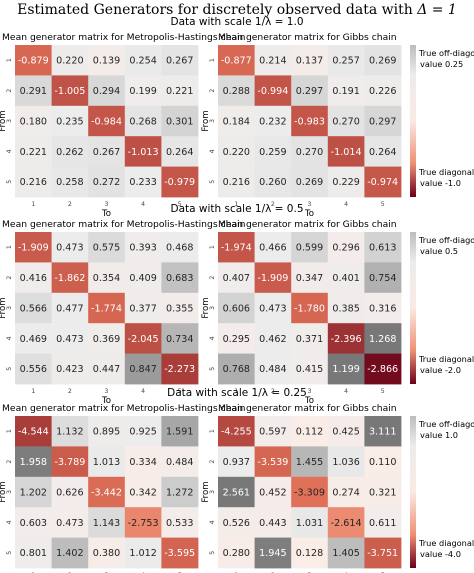 Image resolution: width=474 pixels, height=573 pixels. Describe the element at coordinates (33, 121) in the screenshot. I see `cell-label: 0.180` at that location.